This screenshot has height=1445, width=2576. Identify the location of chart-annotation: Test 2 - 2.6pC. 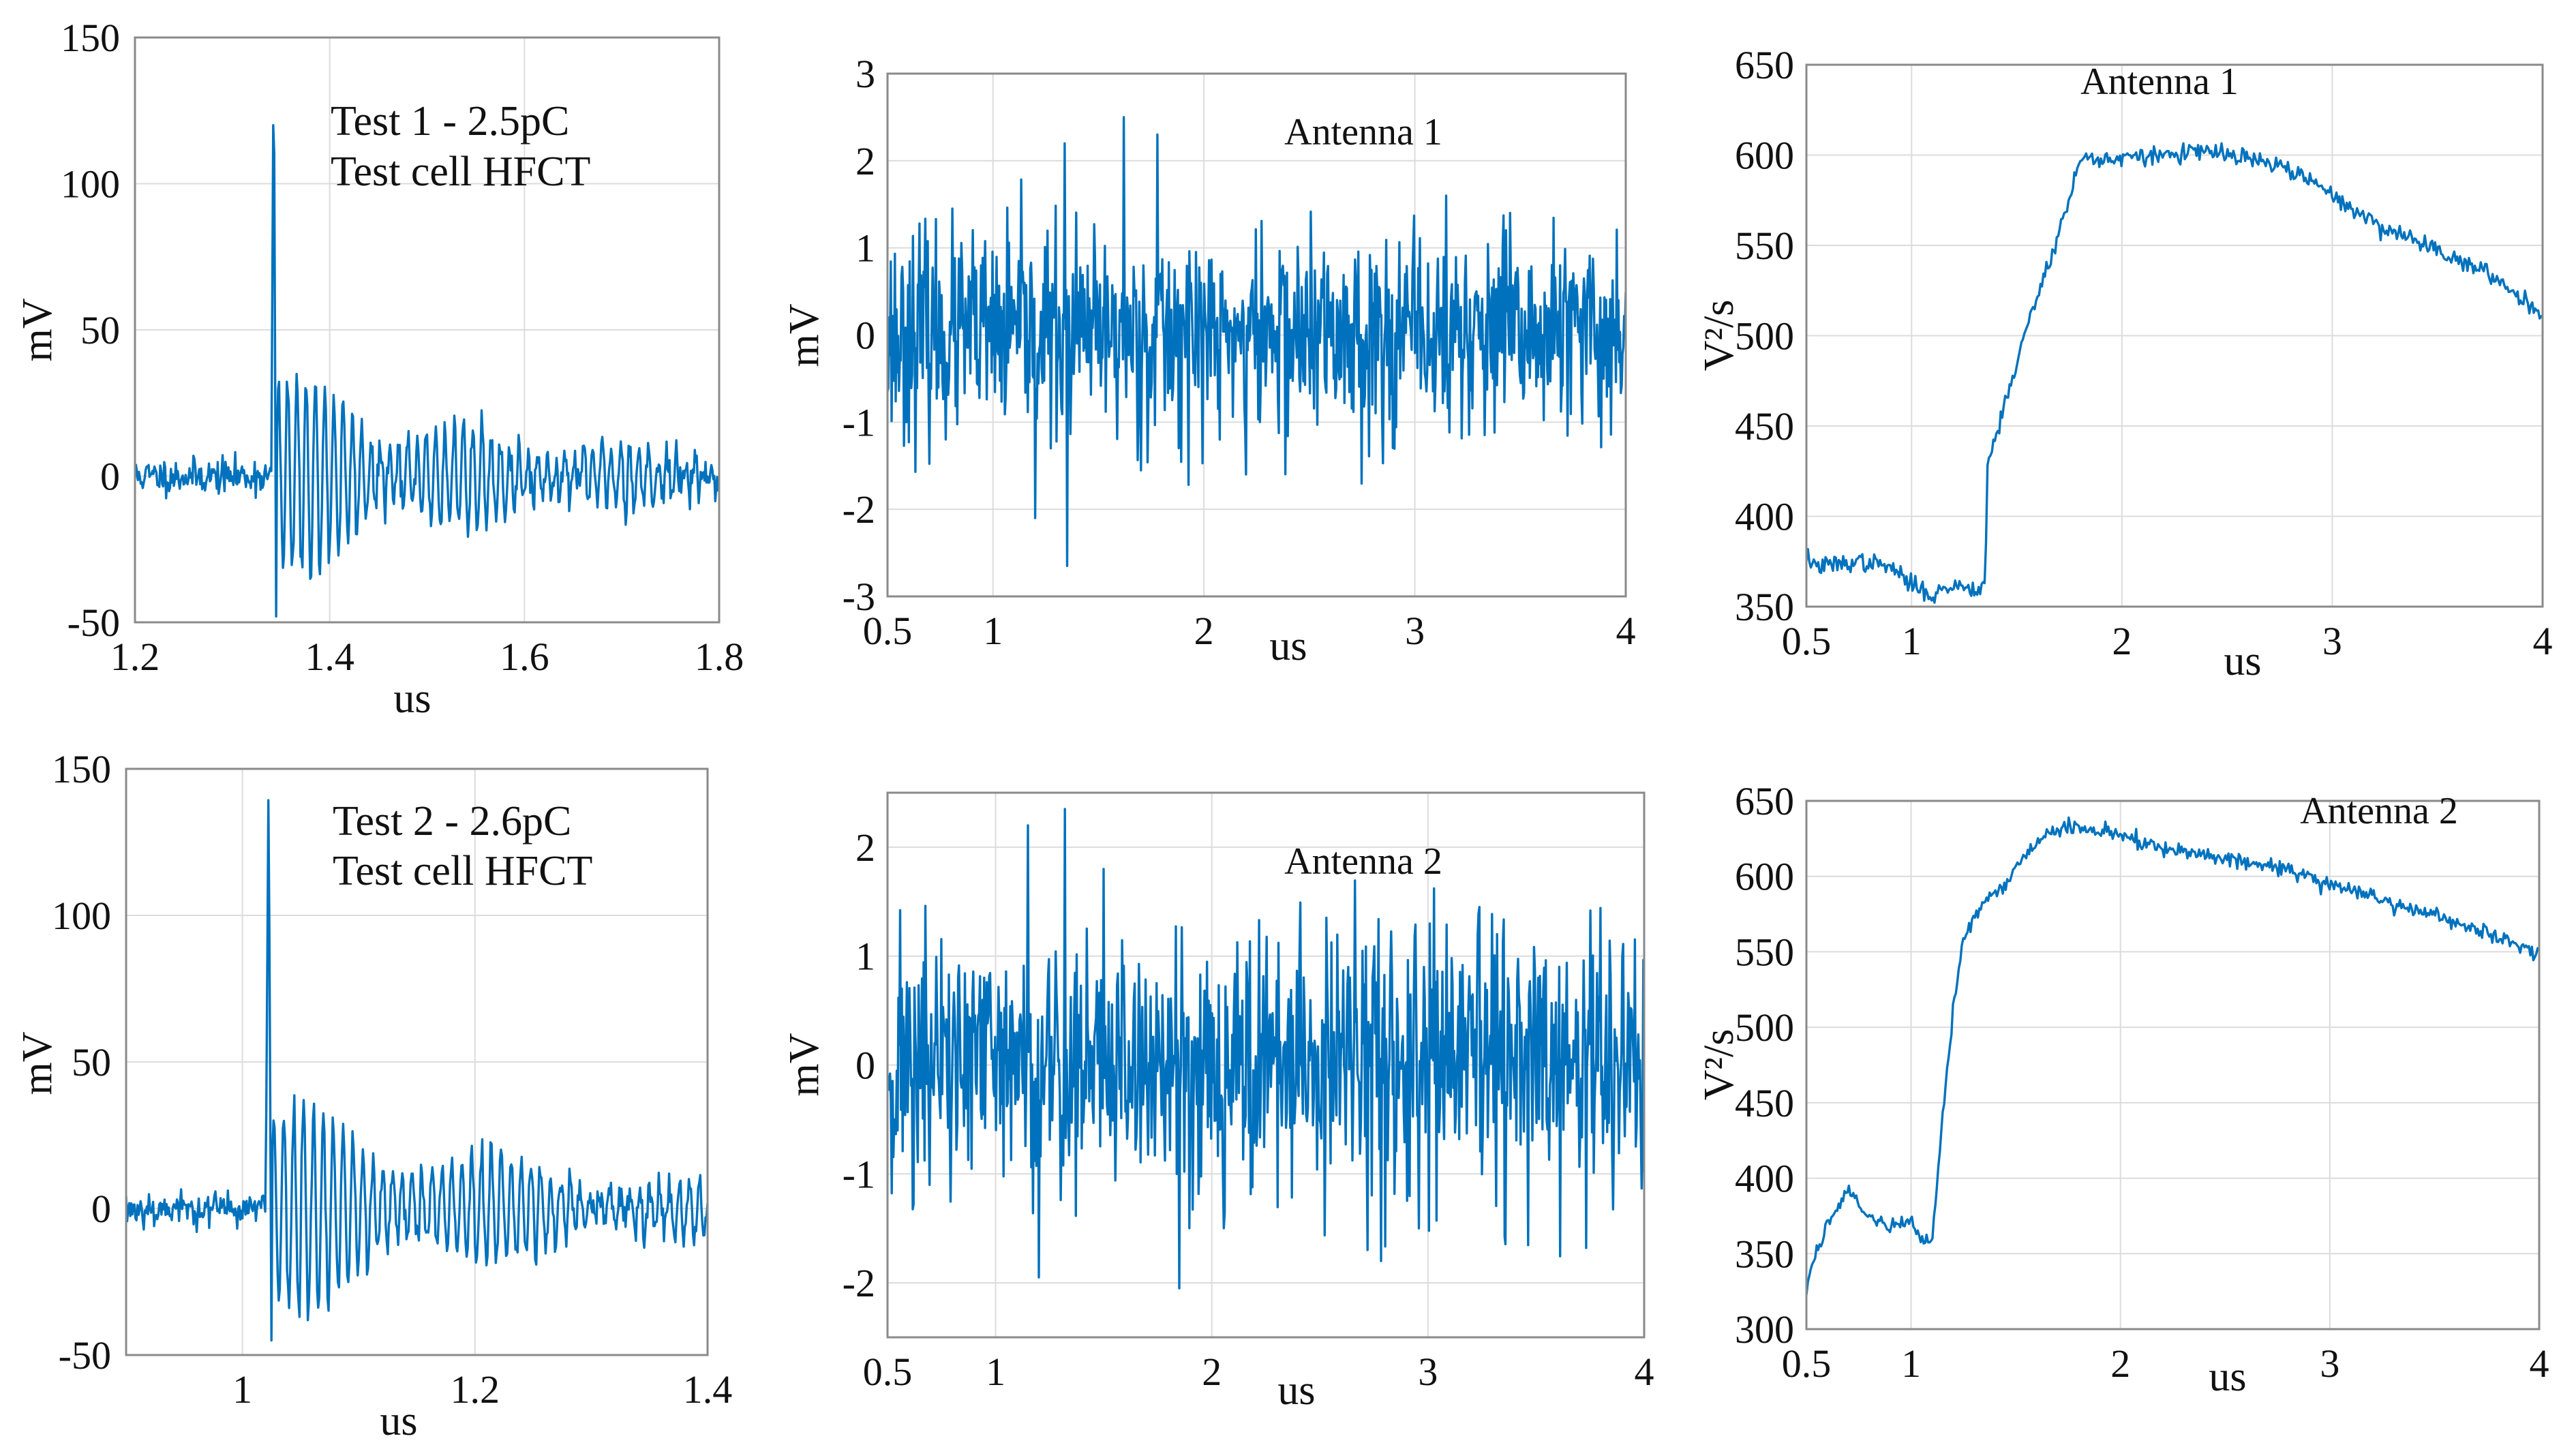
(452, 821).